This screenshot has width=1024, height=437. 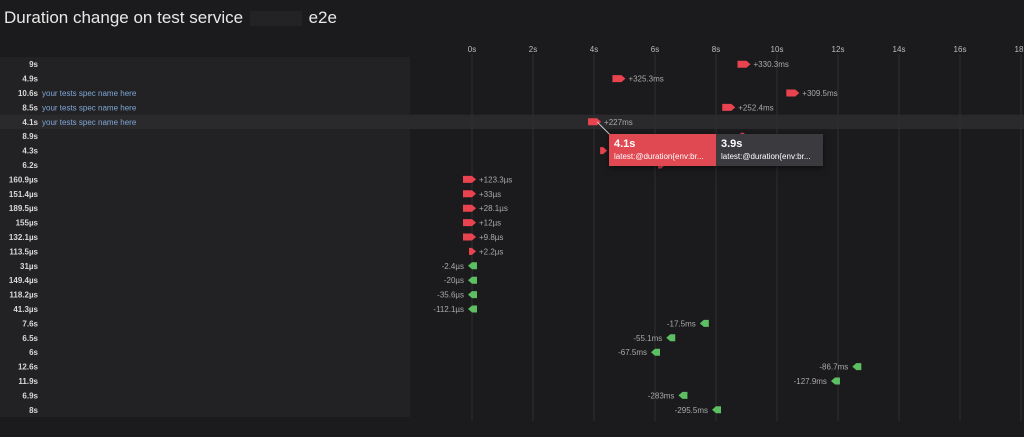 I want to click on x-tick-label: 4s, so click(x=594, y=49).